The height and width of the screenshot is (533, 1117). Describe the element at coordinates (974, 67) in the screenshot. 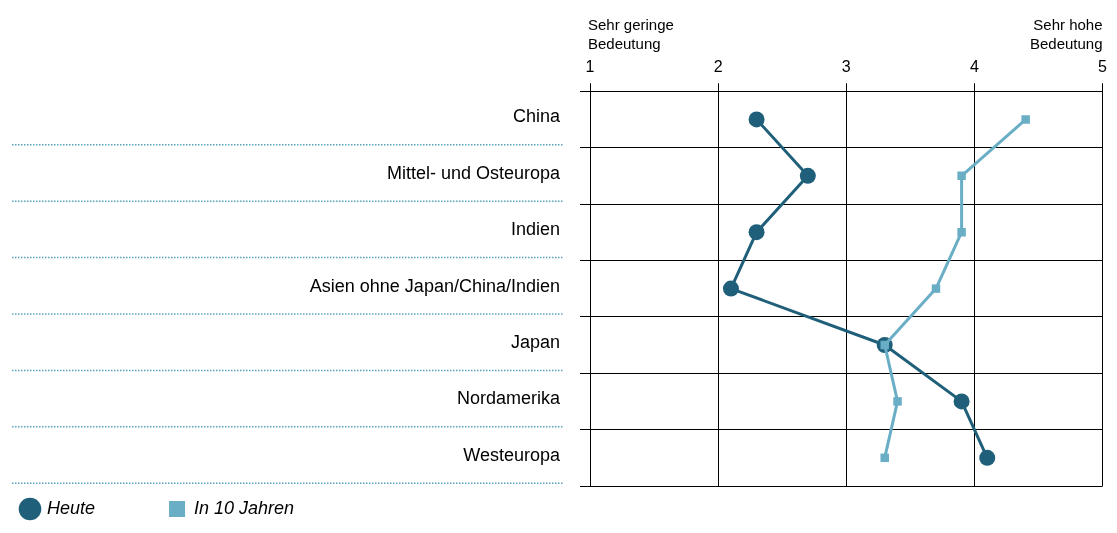

I see `x-tick-label: 4` at that location.